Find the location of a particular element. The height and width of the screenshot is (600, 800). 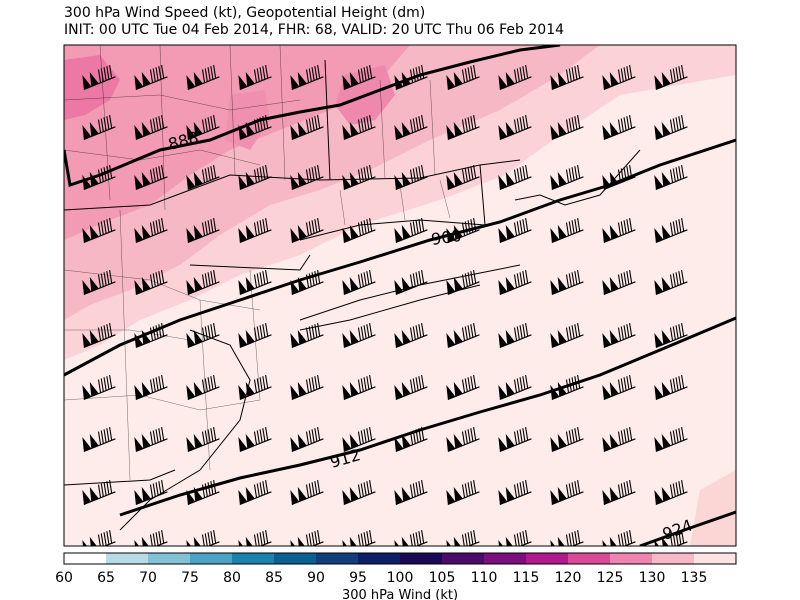

colorbar-tick-label: 75 is located at coordinates (190, 578).